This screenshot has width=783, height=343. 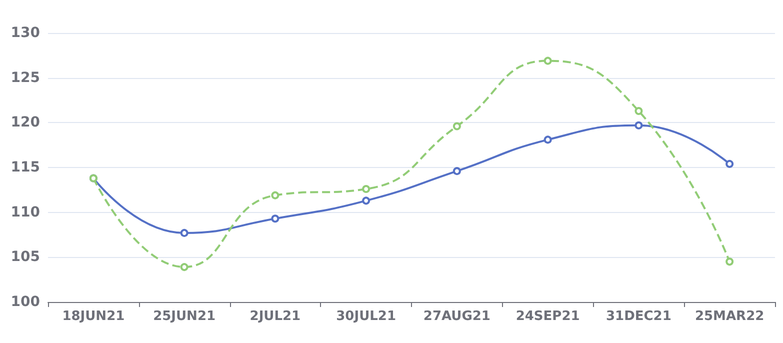 What do you see at coordinates (25, 257) in the screenshot?
I see `y-tick-label: 105` at bounding box center [25, 257].